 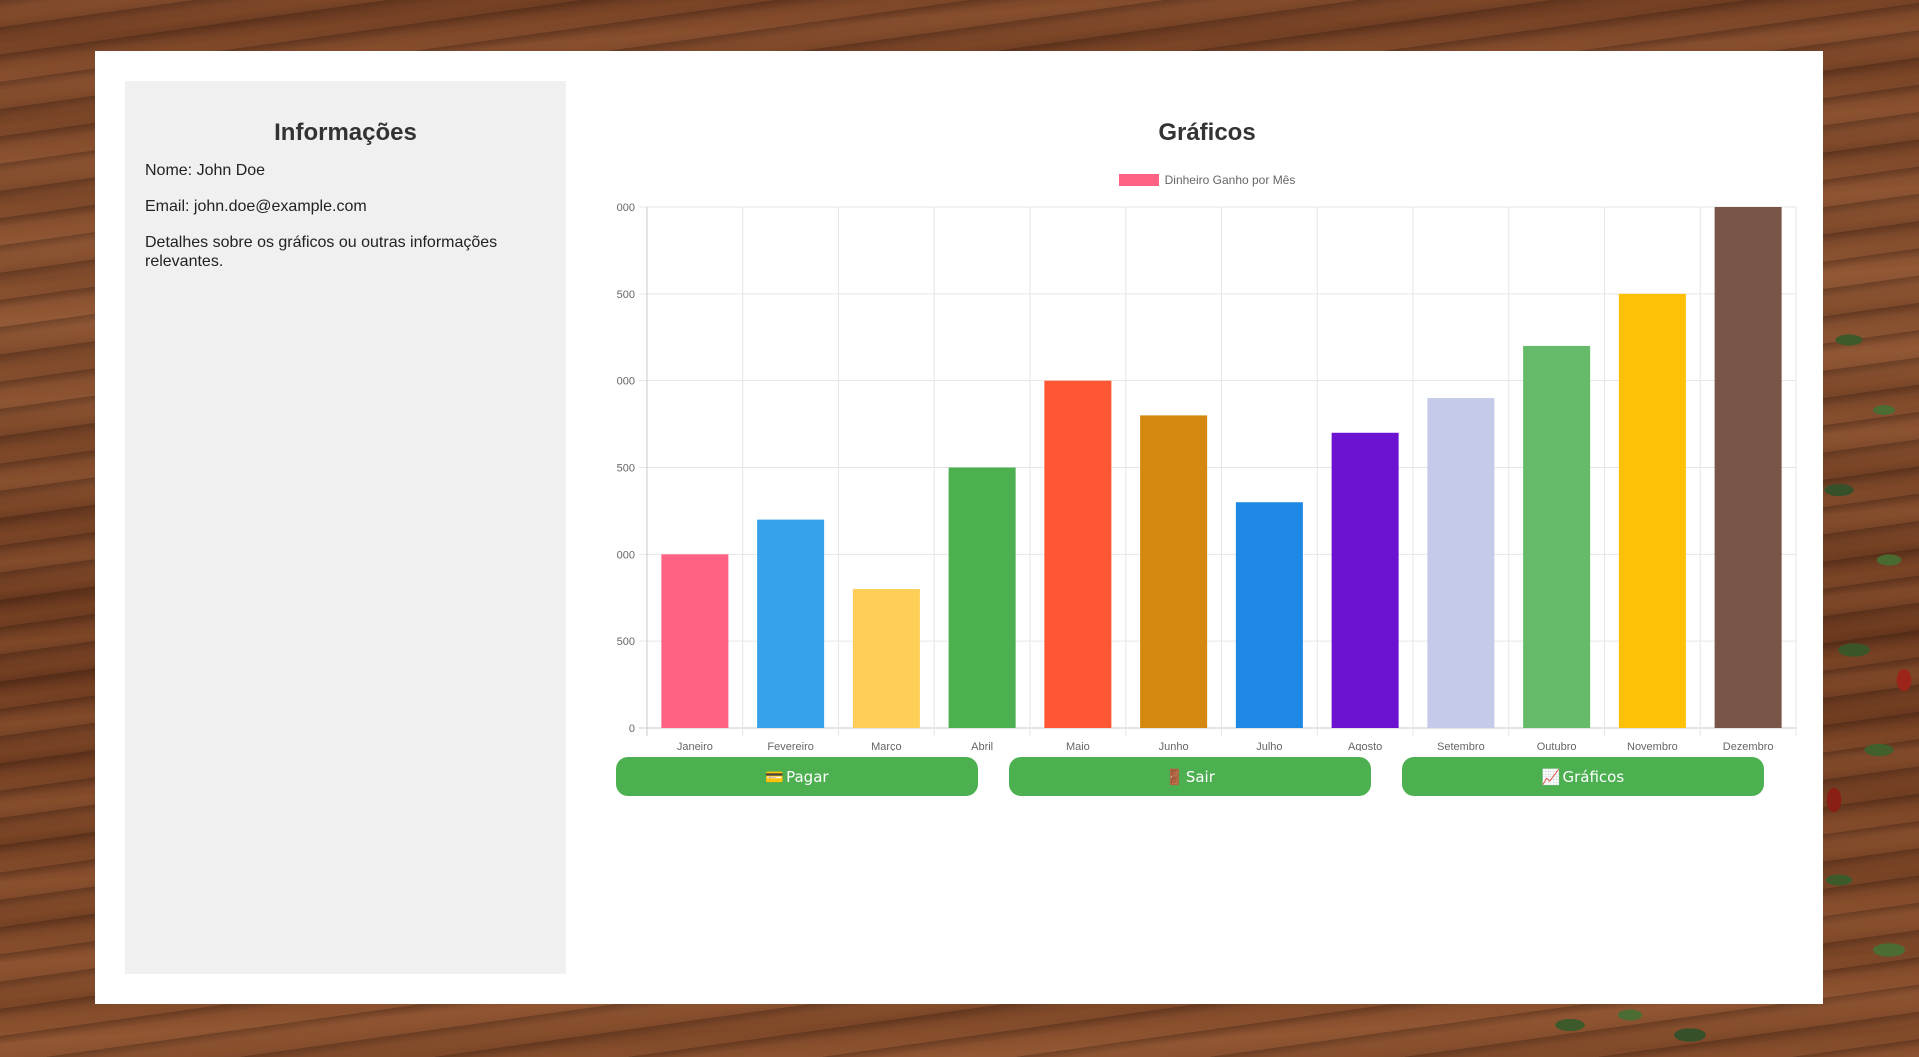 I want to click on sidebar-title: Informações, so click(x=345, y=132).